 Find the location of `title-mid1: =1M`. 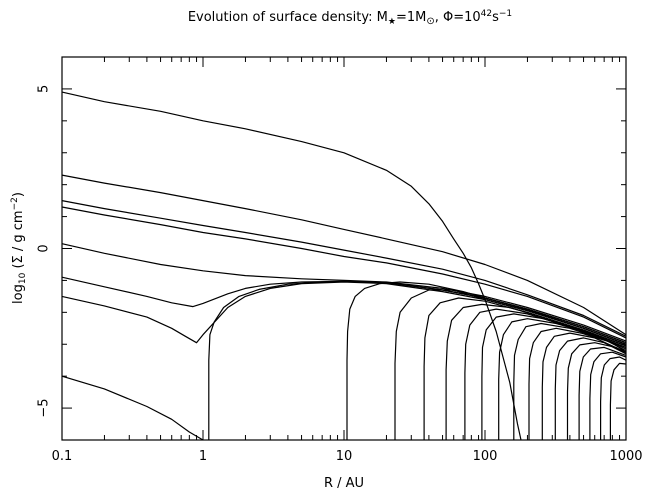

title-mid1: =1M is located at coordinates (411, 17).